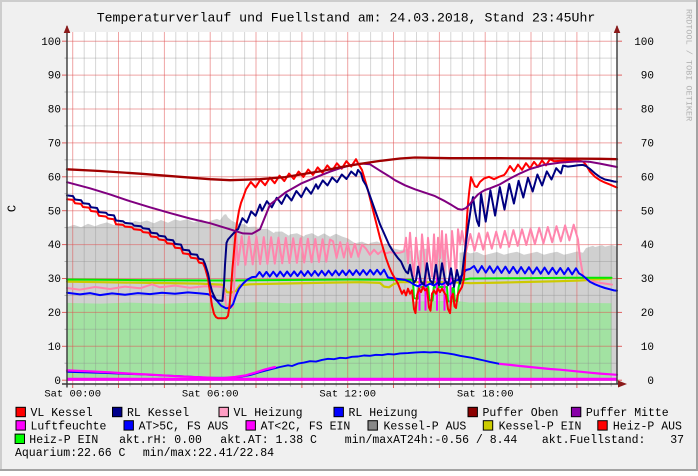  Describe the element at coordinates (425, 426) in the screenshot. I see `svg-text: Kessel-P AUS` at that location.